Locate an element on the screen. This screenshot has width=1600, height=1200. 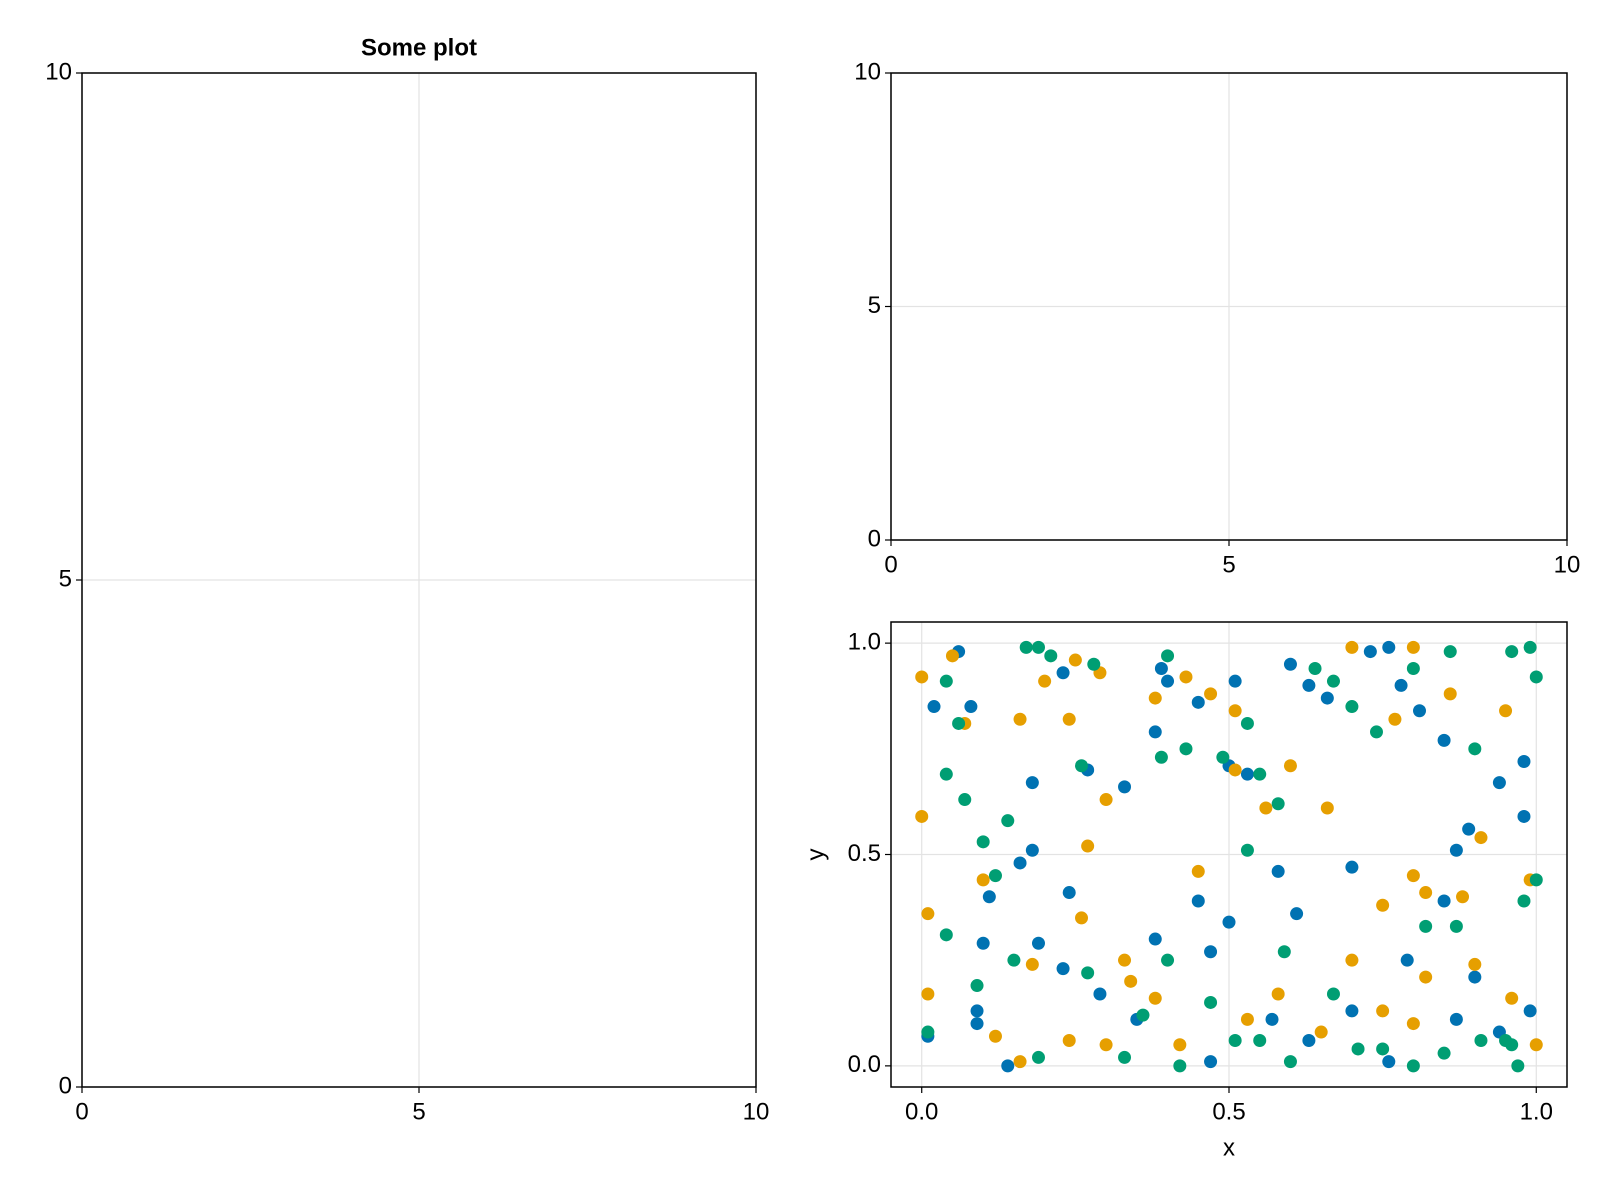
chart-title: Some plot is located at coordinates (419, 47).